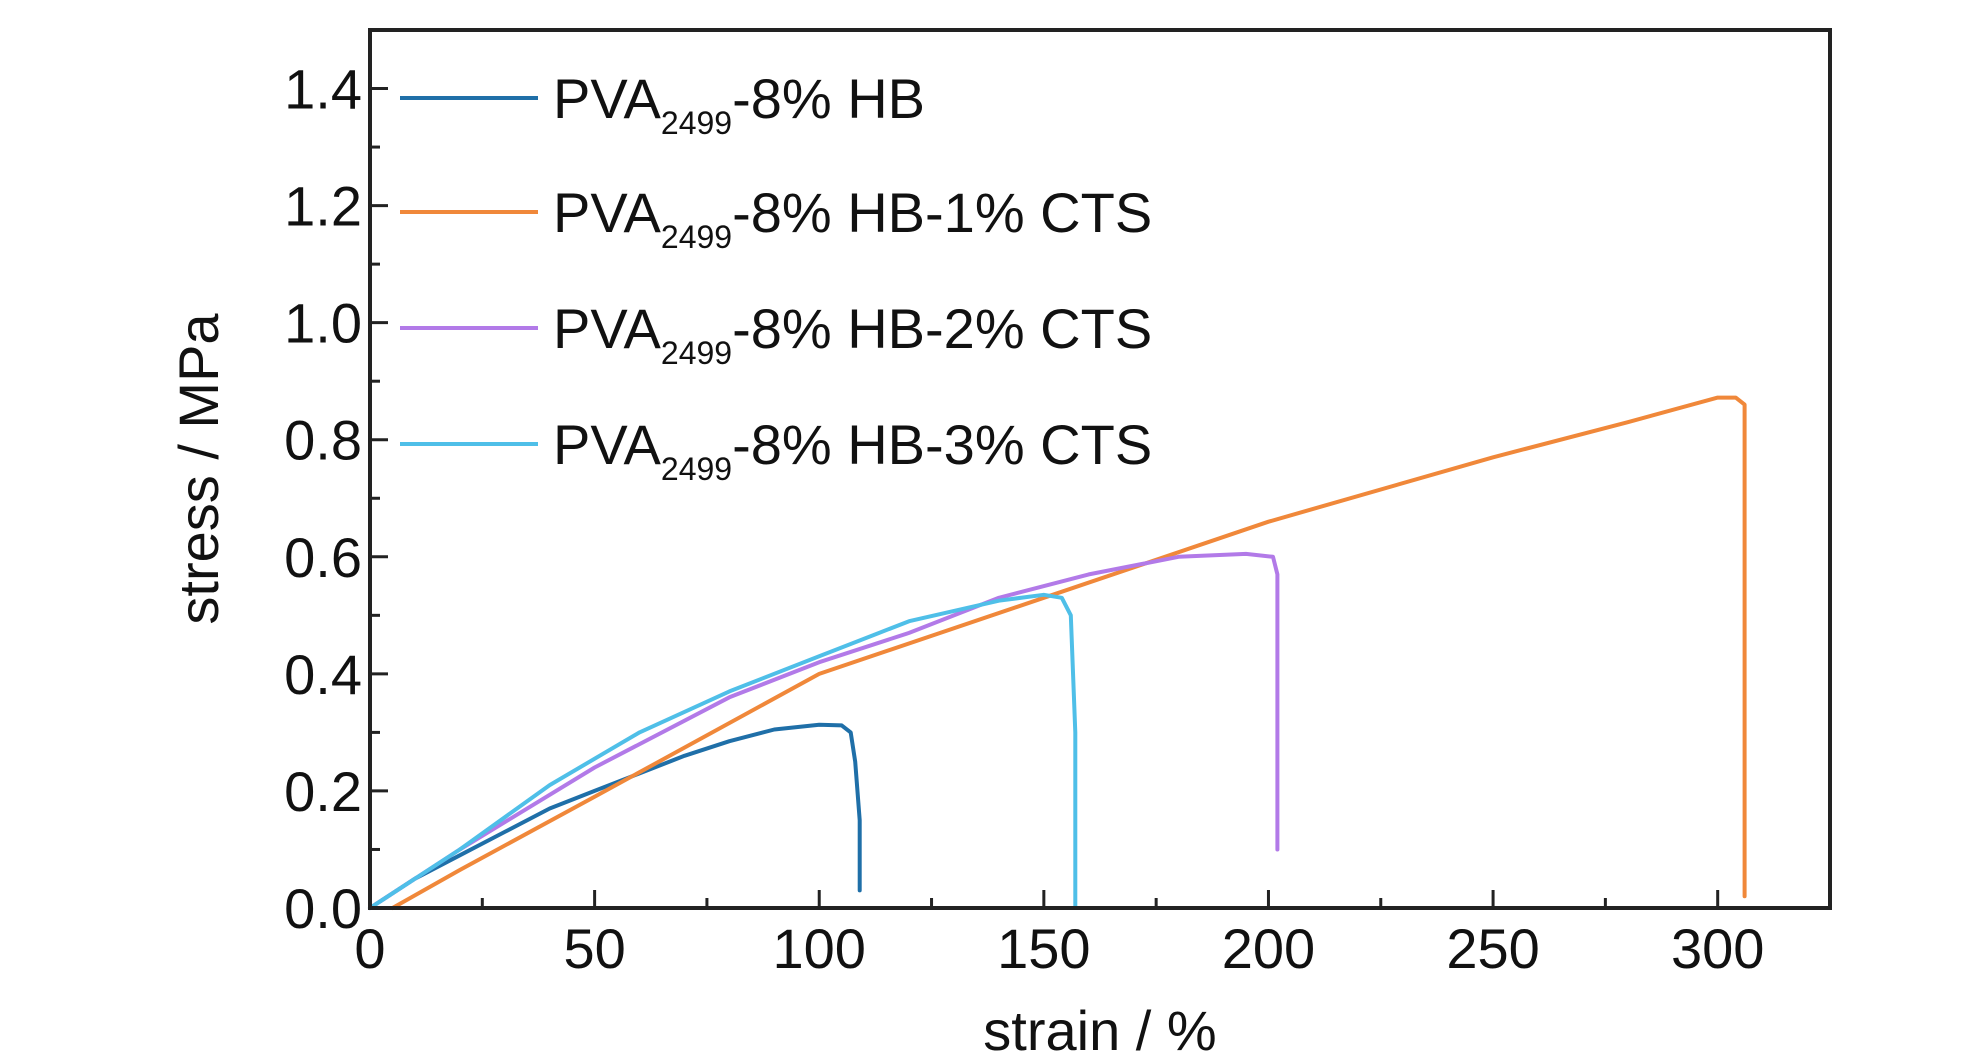  Describe the element at coordinates (369, 948) in the screenshot. I see `x-tick-label: 0` at that location.